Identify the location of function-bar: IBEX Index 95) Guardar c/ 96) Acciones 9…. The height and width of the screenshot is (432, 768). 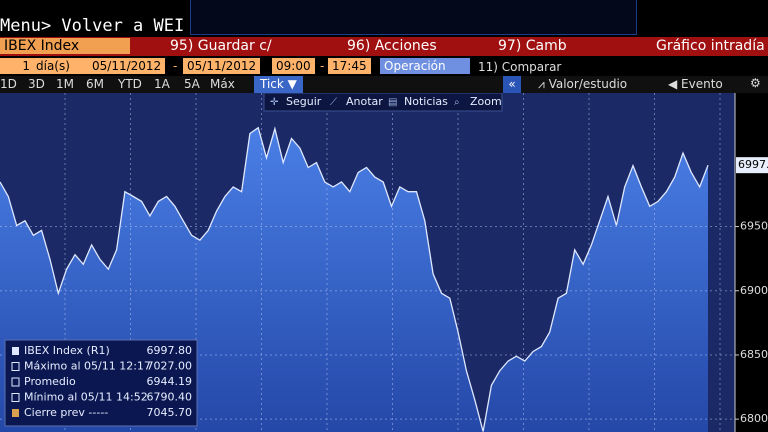
(384, 46).